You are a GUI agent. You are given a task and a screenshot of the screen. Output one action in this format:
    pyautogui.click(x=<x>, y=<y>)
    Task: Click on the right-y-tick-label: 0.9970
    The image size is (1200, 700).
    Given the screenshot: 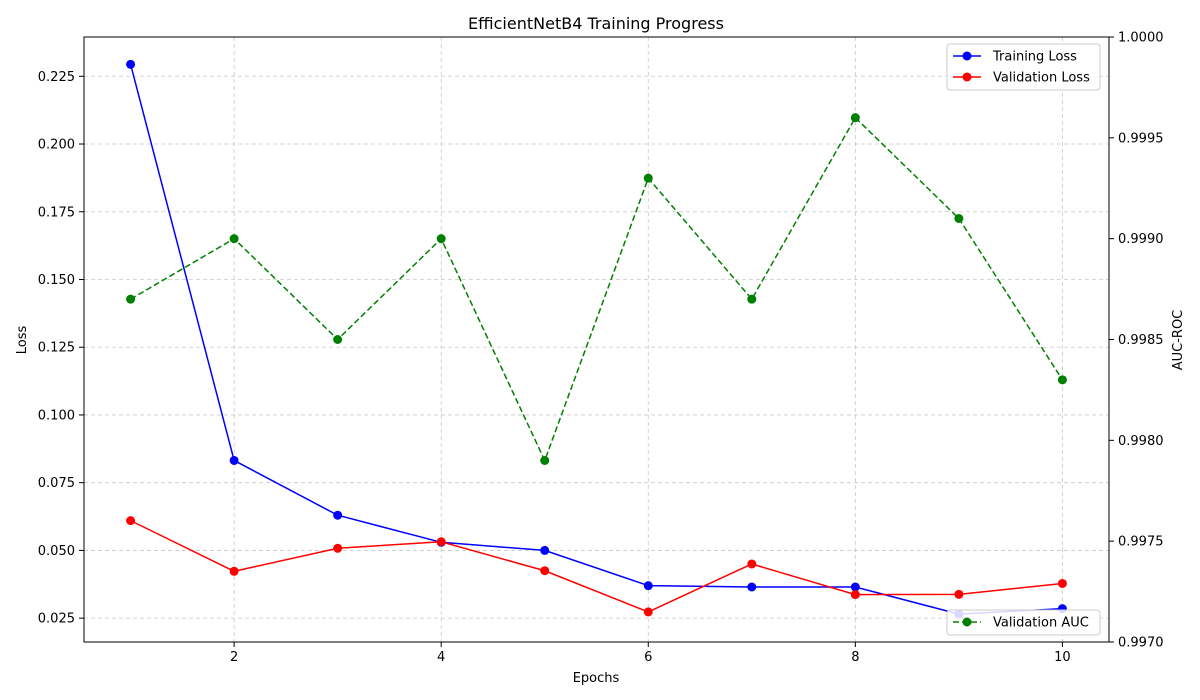 What is the action you would take?
    pyautogui.click(x=1141, y=643)
    